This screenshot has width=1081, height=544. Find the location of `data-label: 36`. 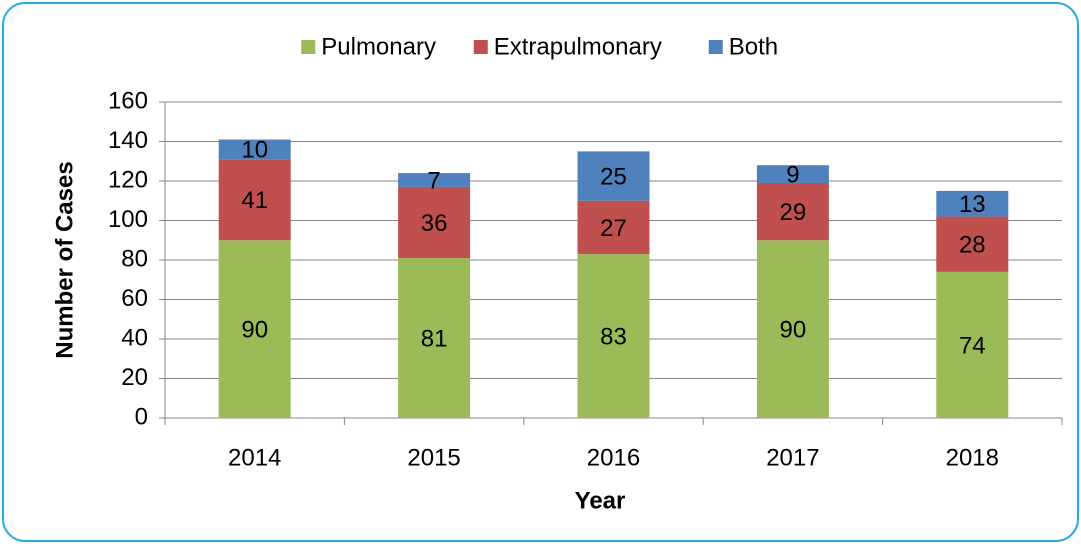

data-label: 36 is located at coordinates (434, 223).